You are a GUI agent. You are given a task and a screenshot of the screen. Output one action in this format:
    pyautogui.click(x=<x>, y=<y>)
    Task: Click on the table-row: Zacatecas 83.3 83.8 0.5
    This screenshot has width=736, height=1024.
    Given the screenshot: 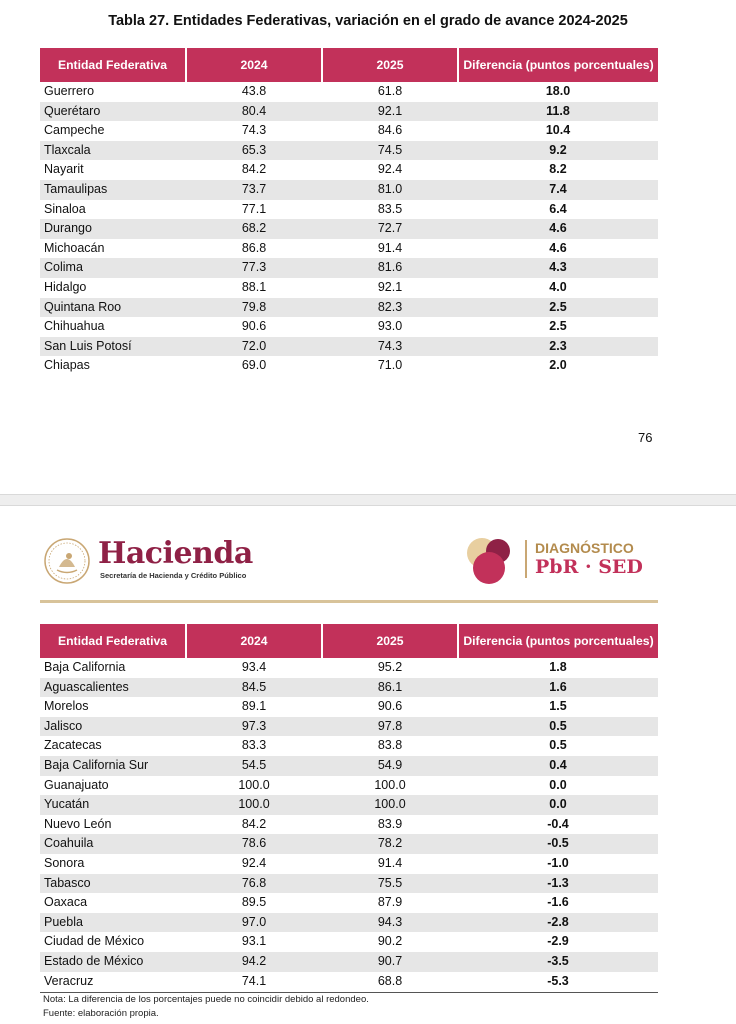 What is the action you would take?
    pyautogui.click(x=349, y=746)
    